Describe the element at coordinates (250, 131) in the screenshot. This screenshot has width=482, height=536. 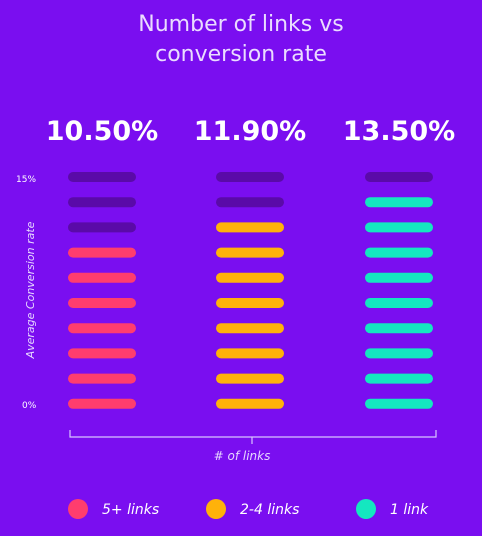
I see `value-label-2: 11.90%` at that location.